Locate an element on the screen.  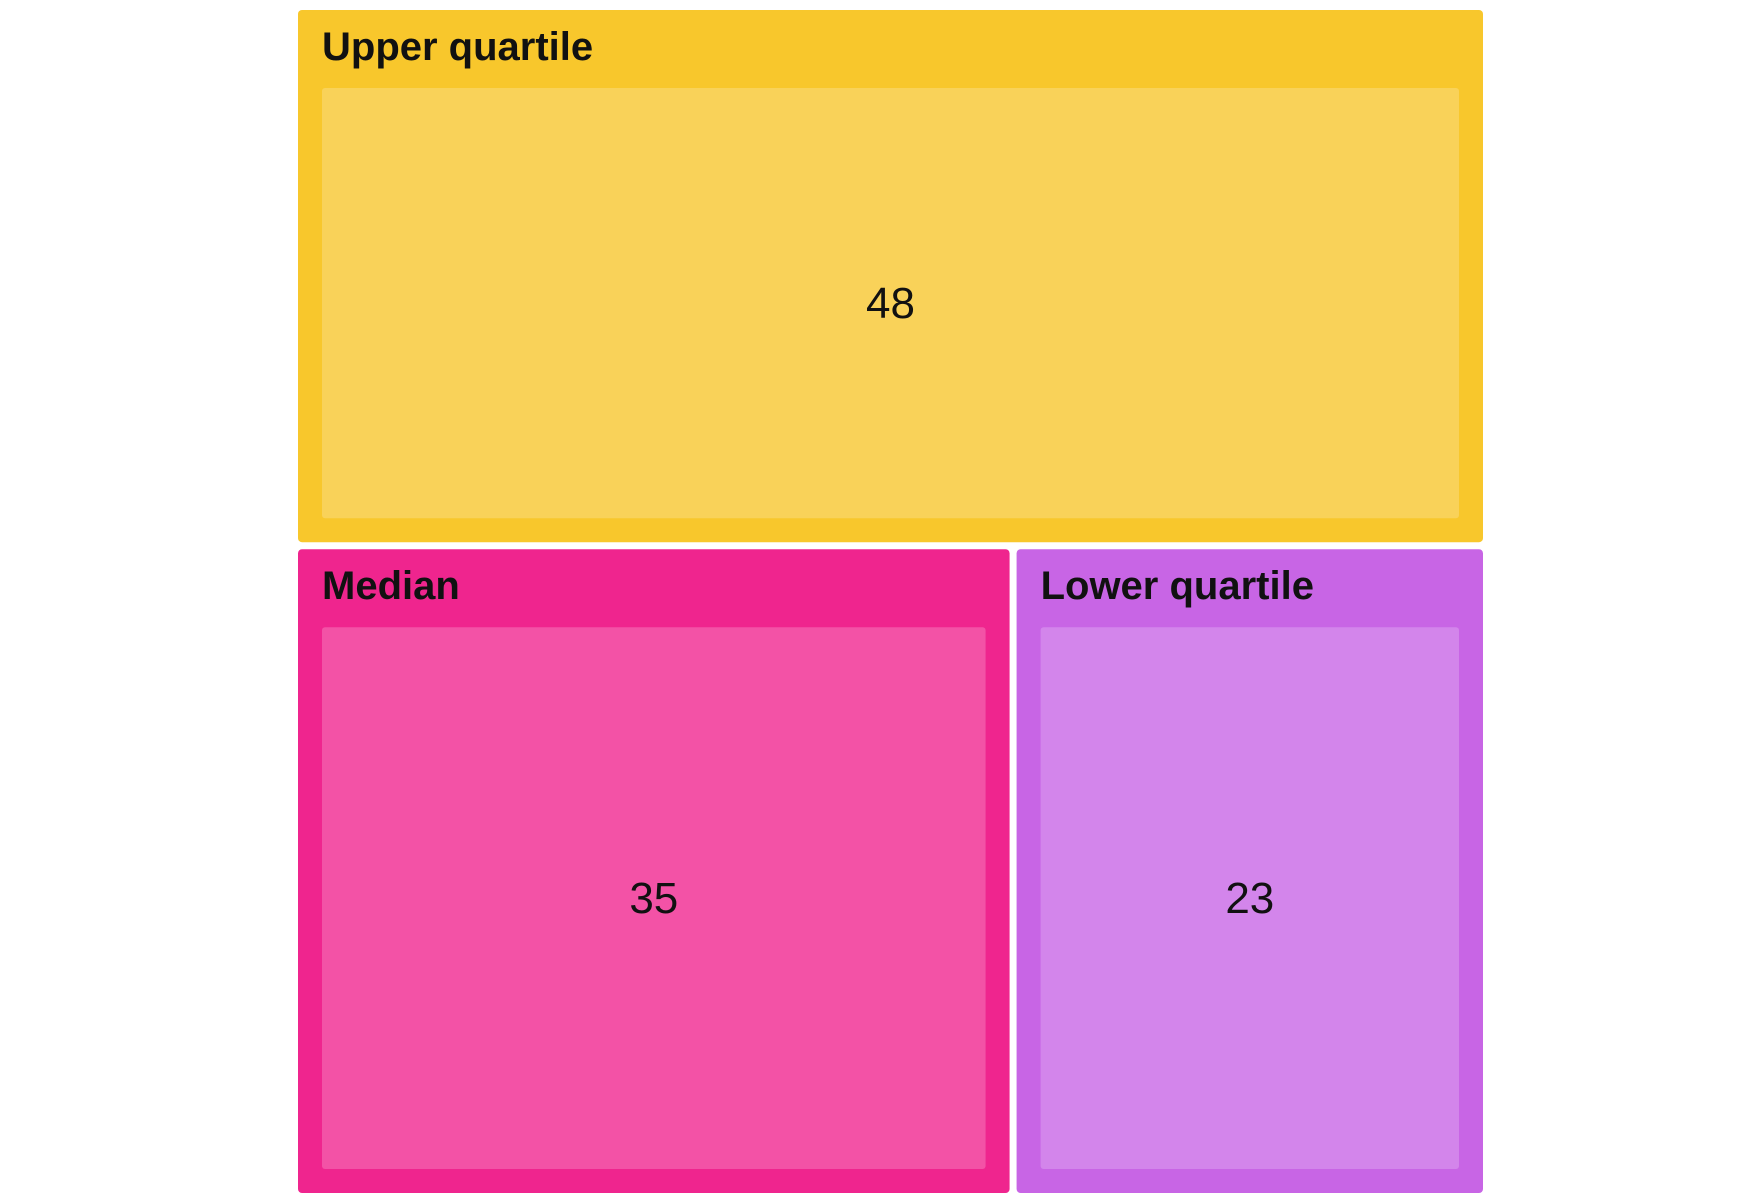
tile-label-median: Median is located at coordinates (391, 586).